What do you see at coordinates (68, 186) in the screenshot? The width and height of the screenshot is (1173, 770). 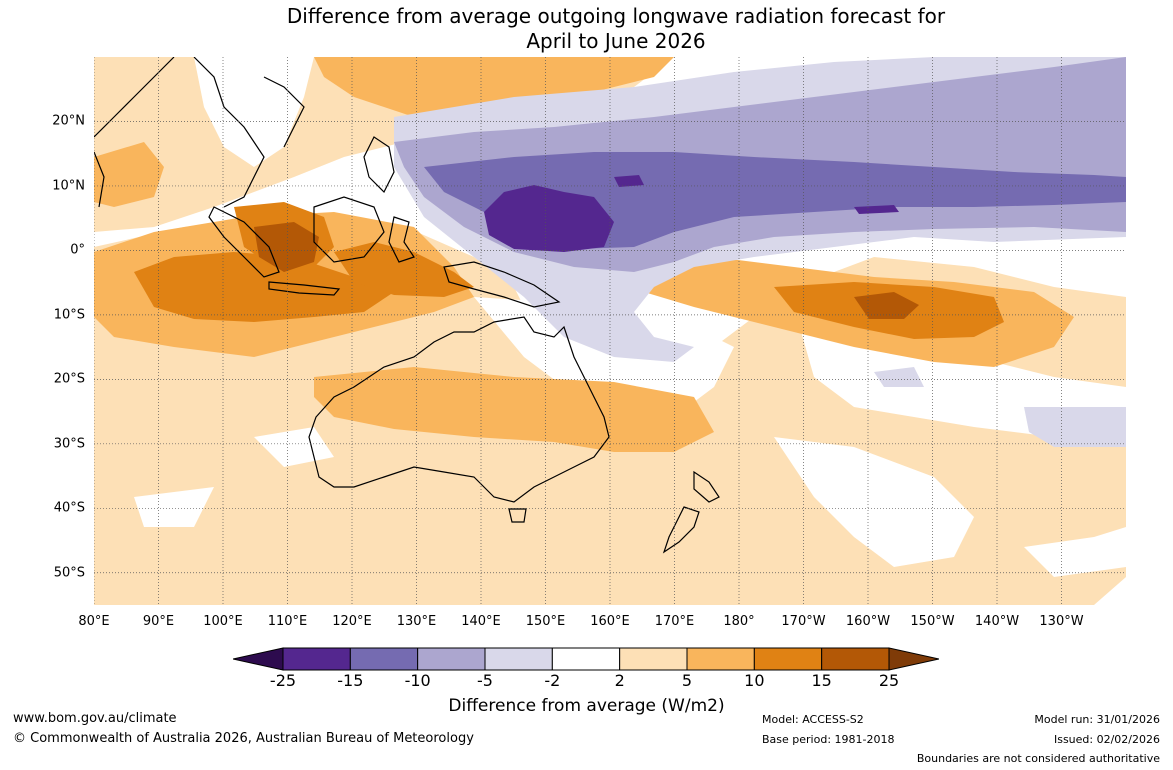 I see `latitude-tick-label: 10°N` at bounding box center [68, 186].